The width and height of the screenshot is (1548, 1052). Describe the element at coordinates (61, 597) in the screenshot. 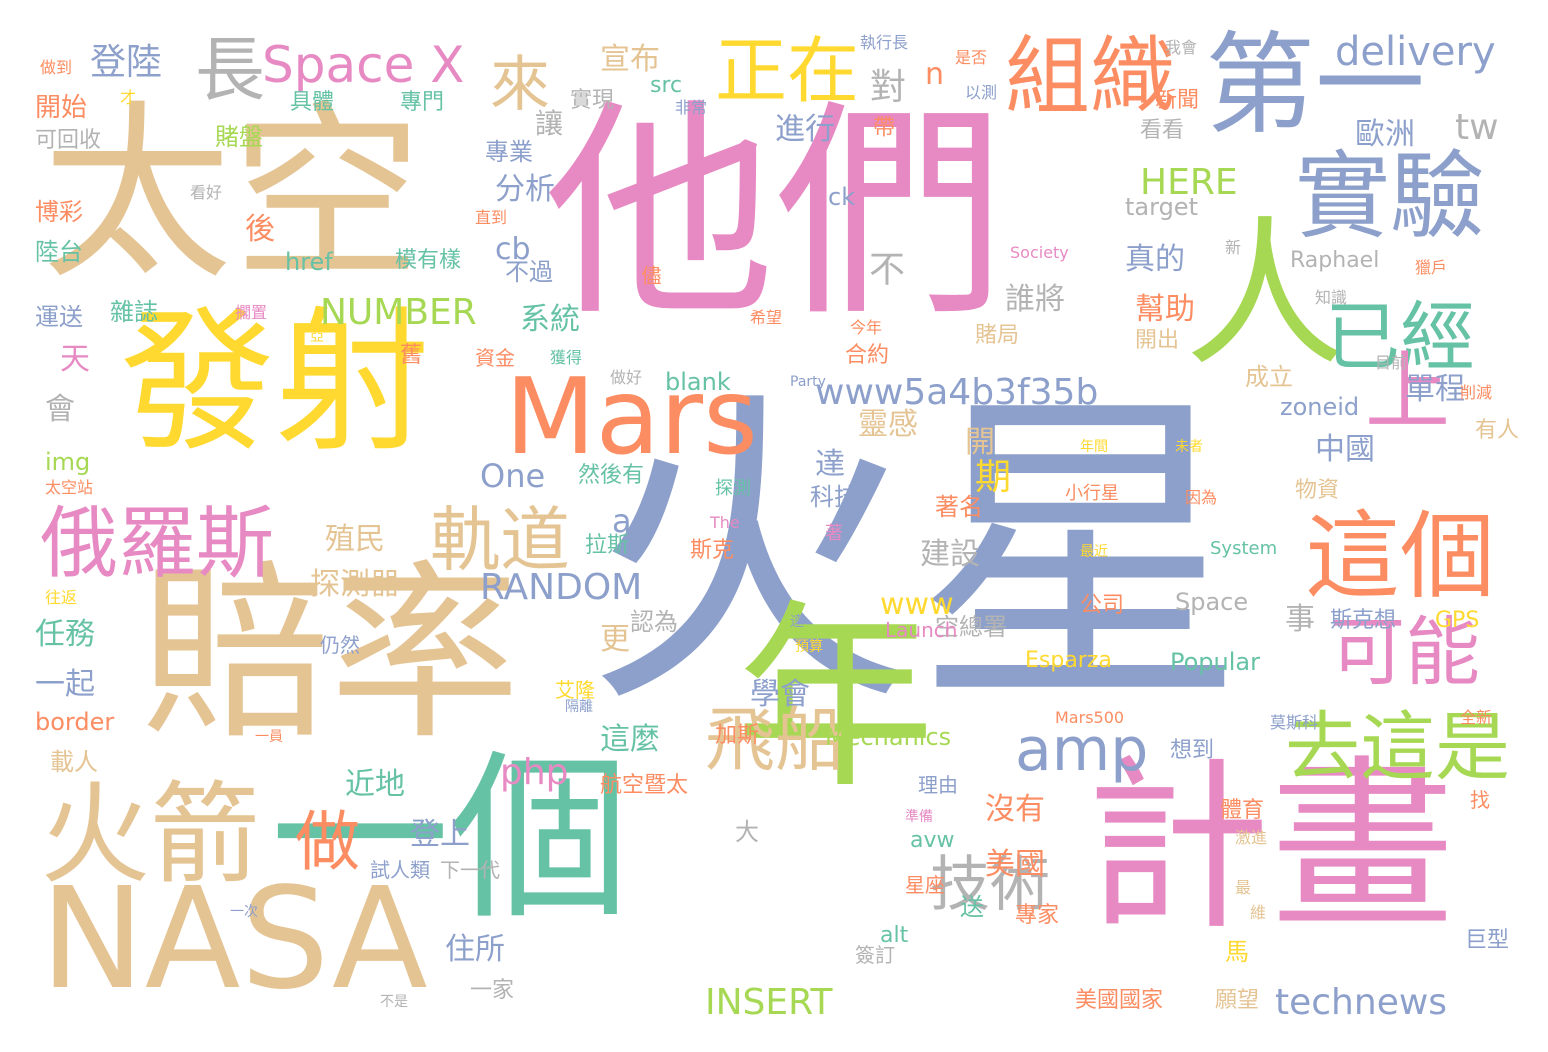

I see `word: 往返` at that location.